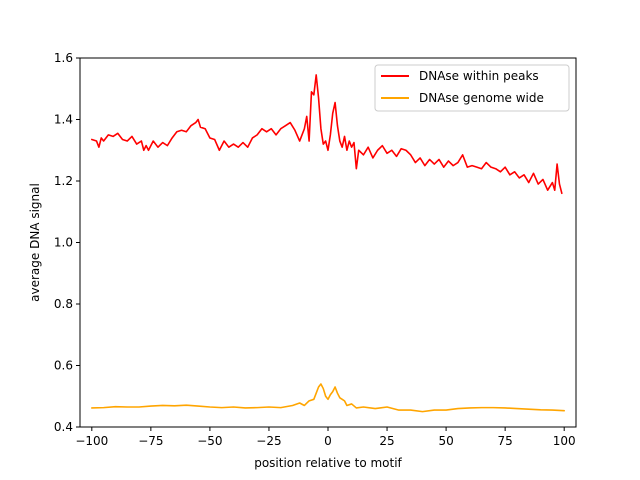 This screenshot has height=480, width=640. I want to click on y-axis: 0.4 0.6 0.8 1.0 1.2 1.4 1.6, so click(67, 242).